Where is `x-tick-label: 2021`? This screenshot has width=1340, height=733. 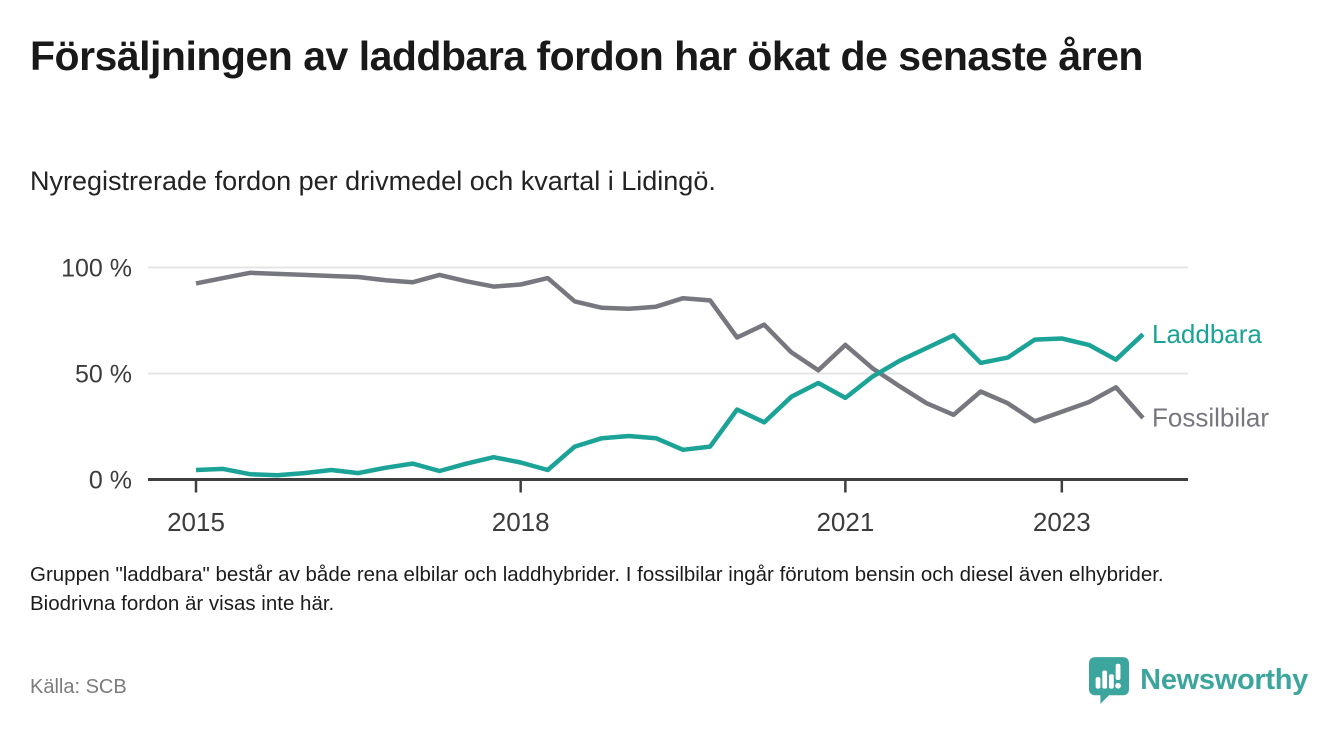 x-tick-label: 2021 is located at coordinates (845, 522).